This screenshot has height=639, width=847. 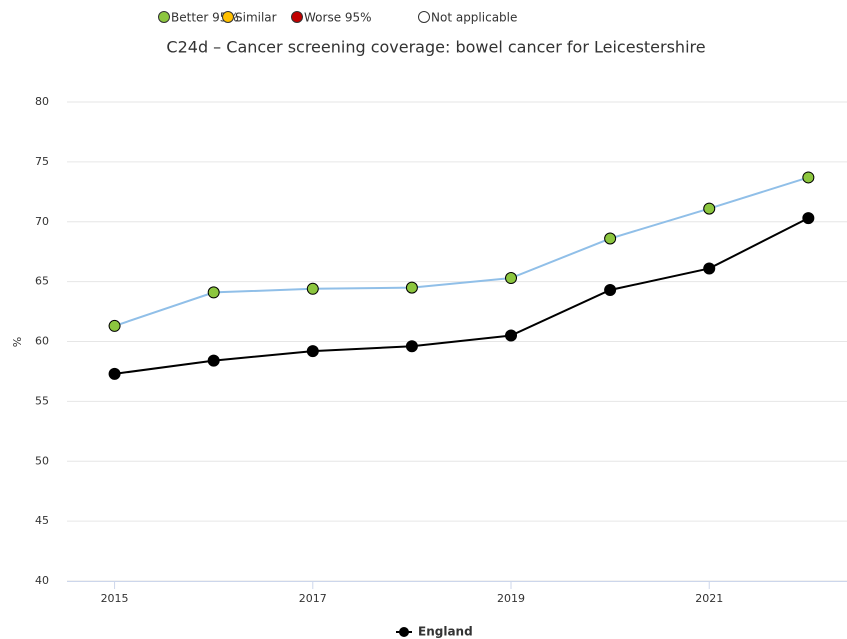 I want to click on x-tick-label: 2021, so click(x=709, y=598).